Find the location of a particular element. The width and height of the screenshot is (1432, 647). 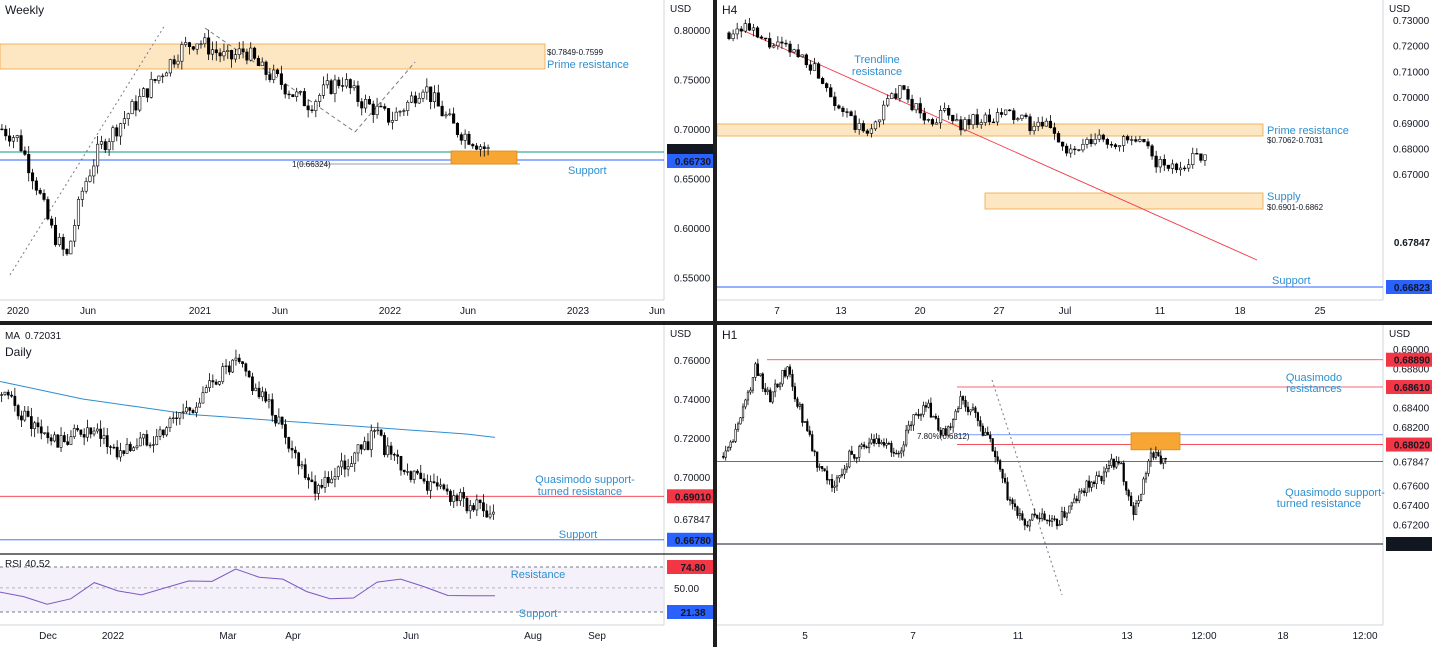

moving-average-line is located at coordinates (248, 409).